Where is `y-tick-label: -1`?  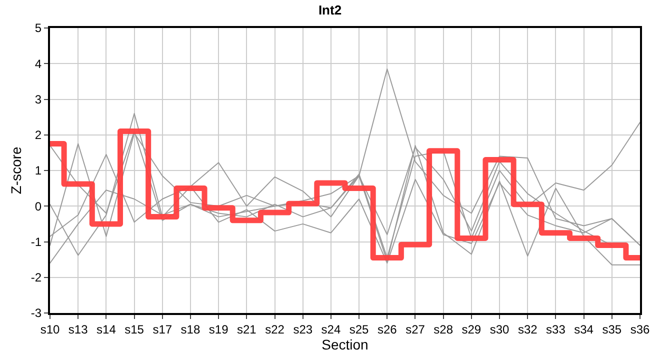 y-tick-label: -1 is located at coordinates (36, 241).